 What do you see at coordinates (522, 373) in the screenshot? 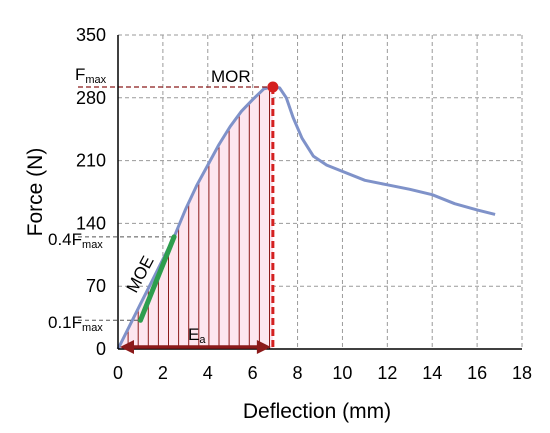
I see `x-tick-label: 18` at bounding box center [522, 373].